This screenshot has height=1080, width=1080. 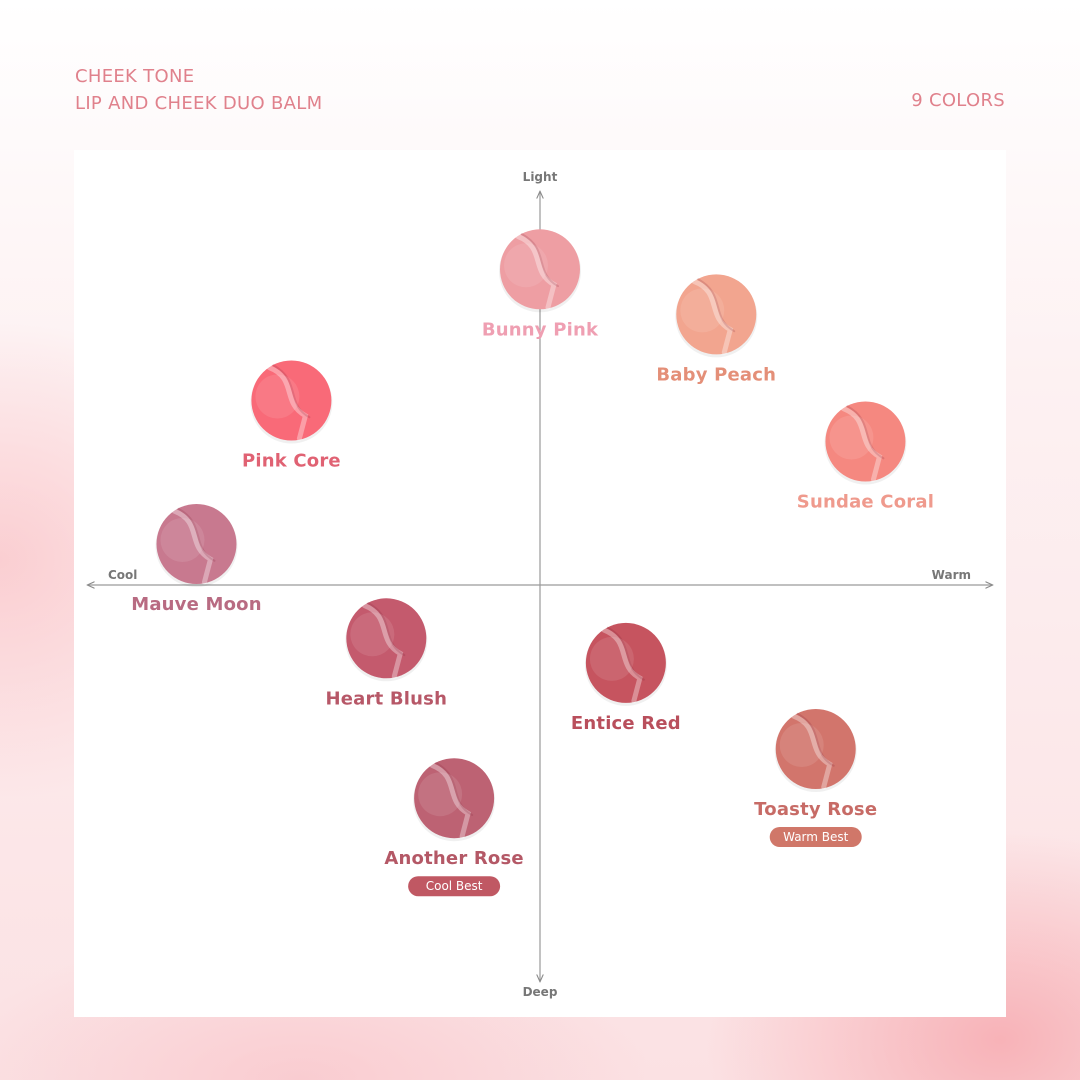 What do you see at coordinates (540, 177) in the screenshot?
I see `axis-label-light: Light` at bounding box center [540, 177].